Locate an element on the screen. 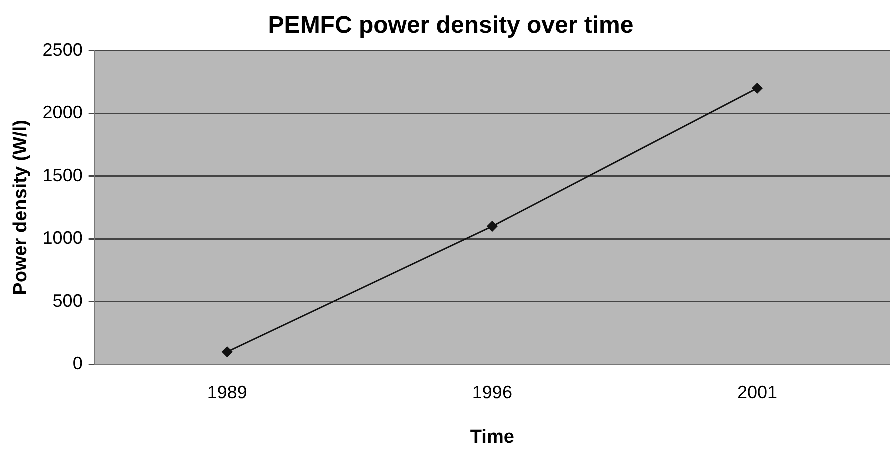 The width and height of the screenshot is (896, 459). y-tick-label: 1500 is located at coordinates (62, 175).